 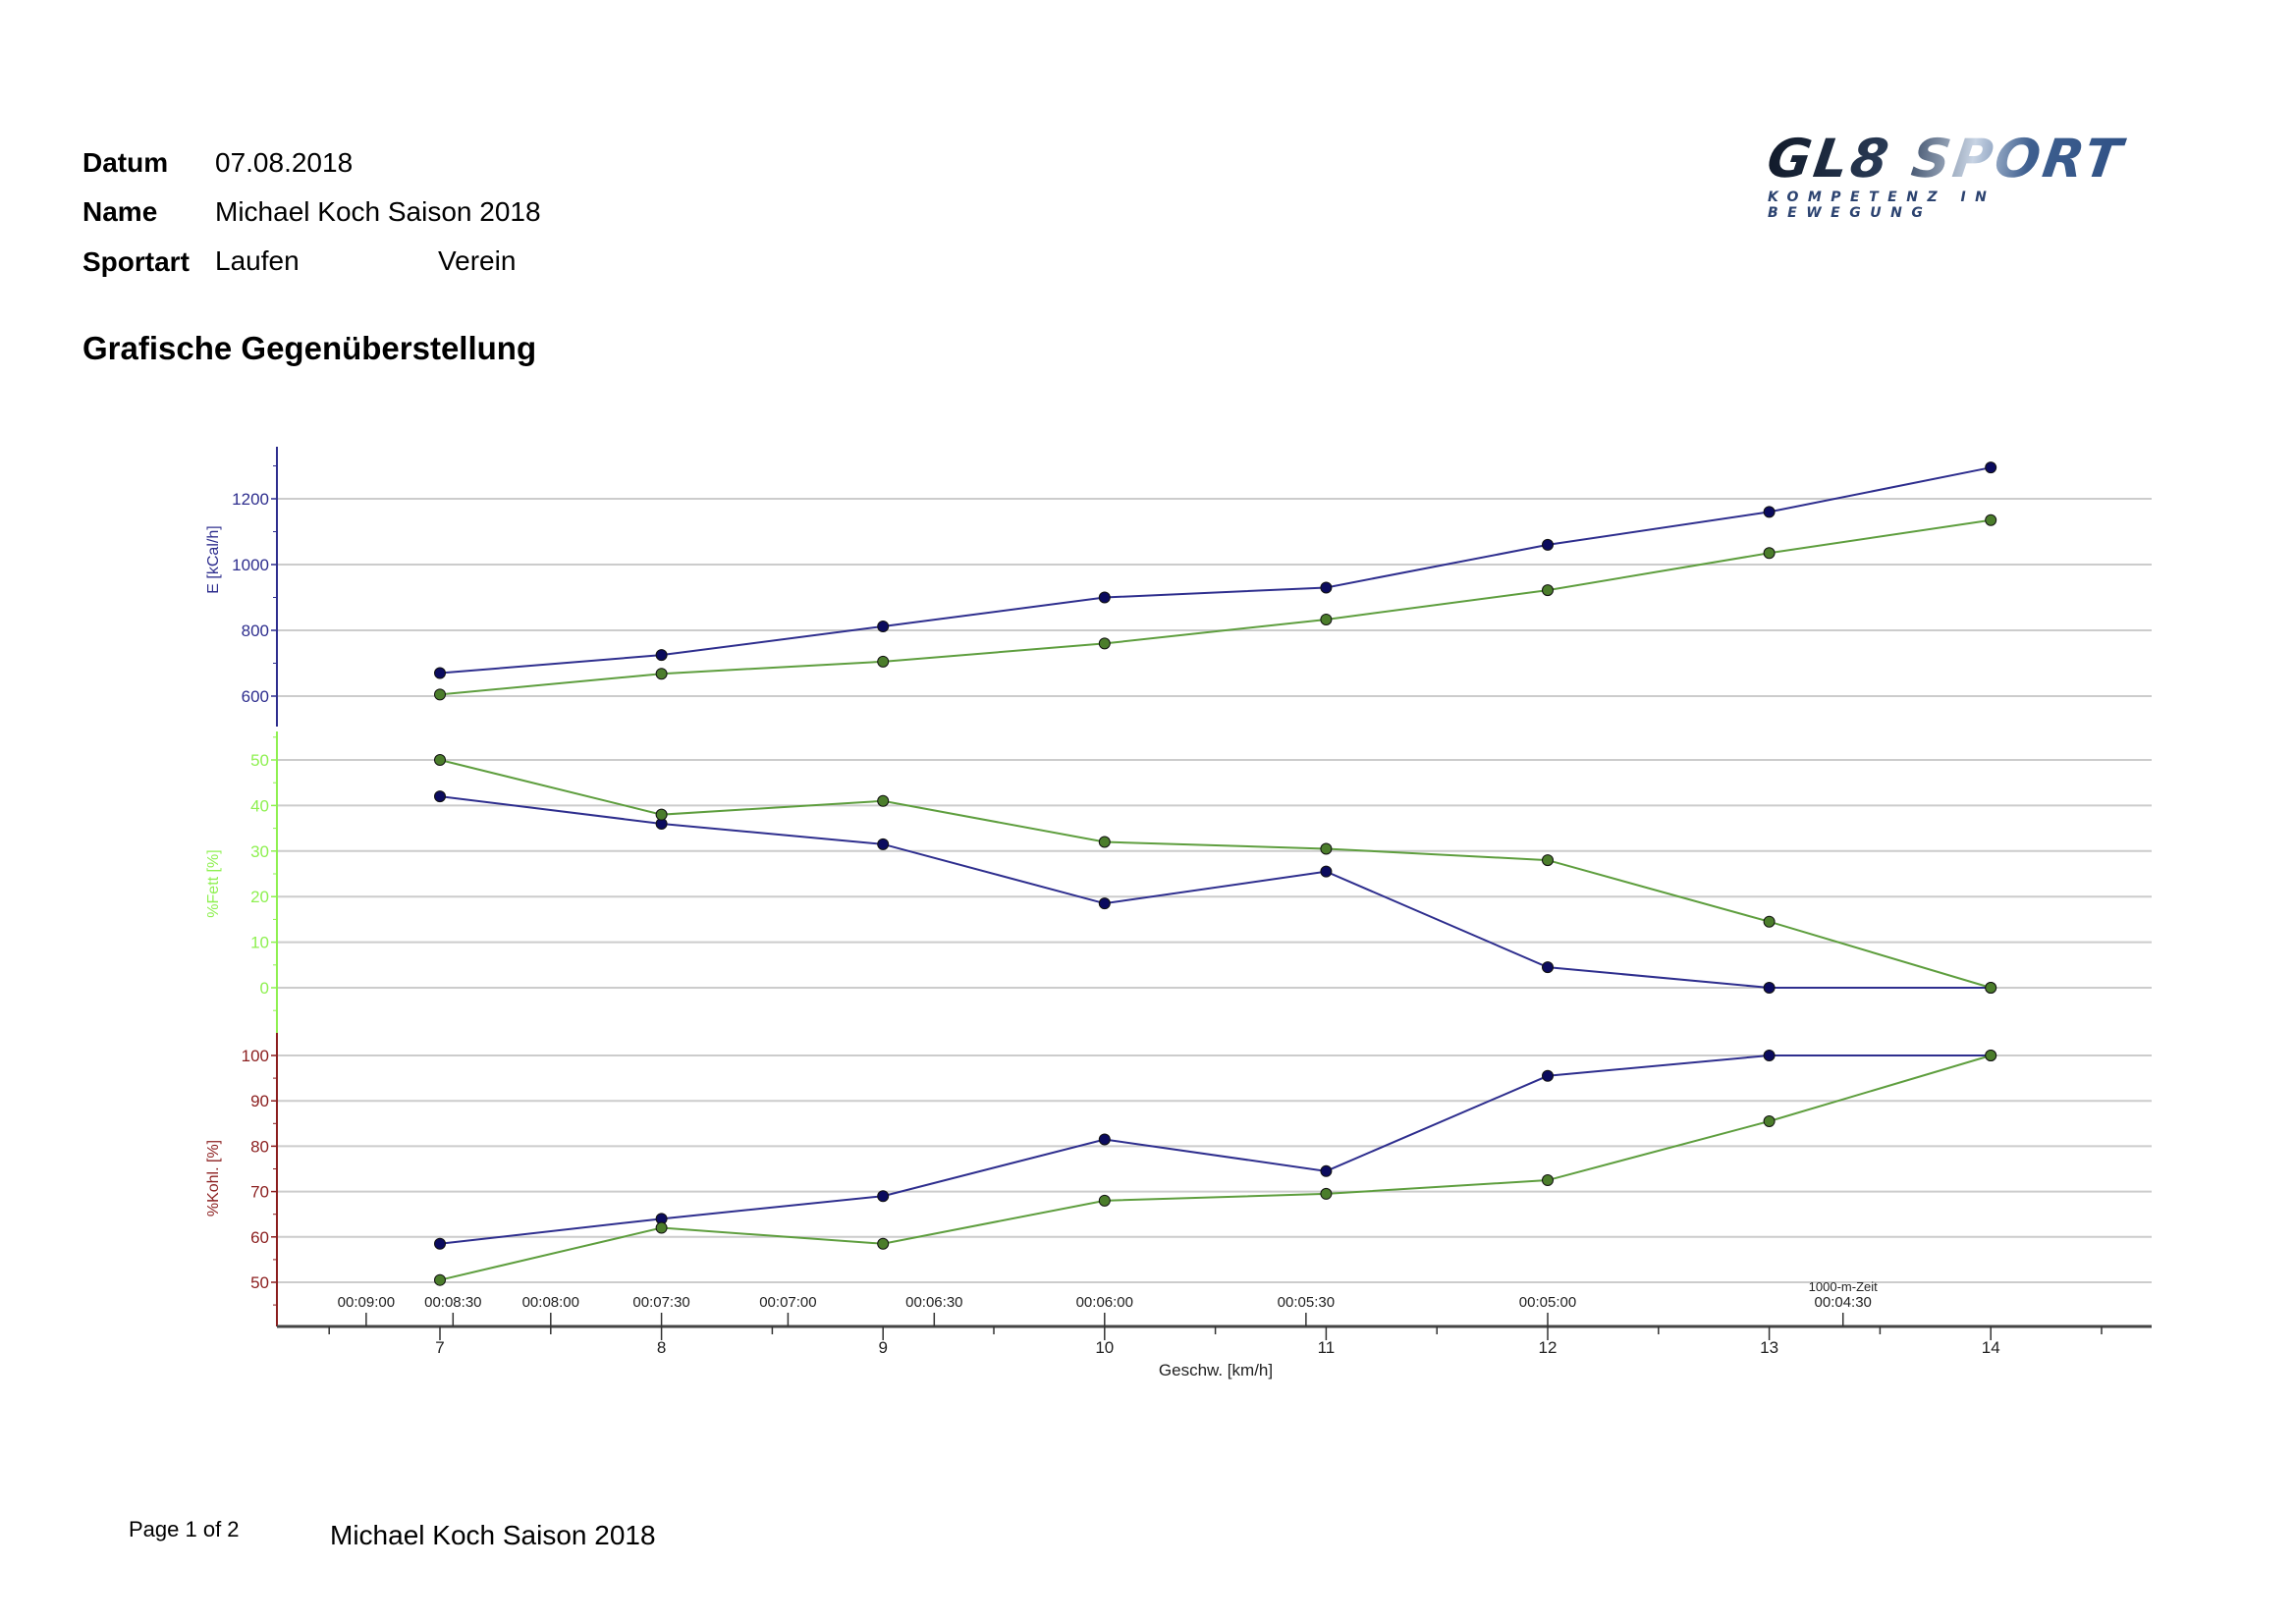 What do you see at coordinates (250, 499) in the screenshot?
I see `y-tick-label: 1200` at bounding box center [250, 499].